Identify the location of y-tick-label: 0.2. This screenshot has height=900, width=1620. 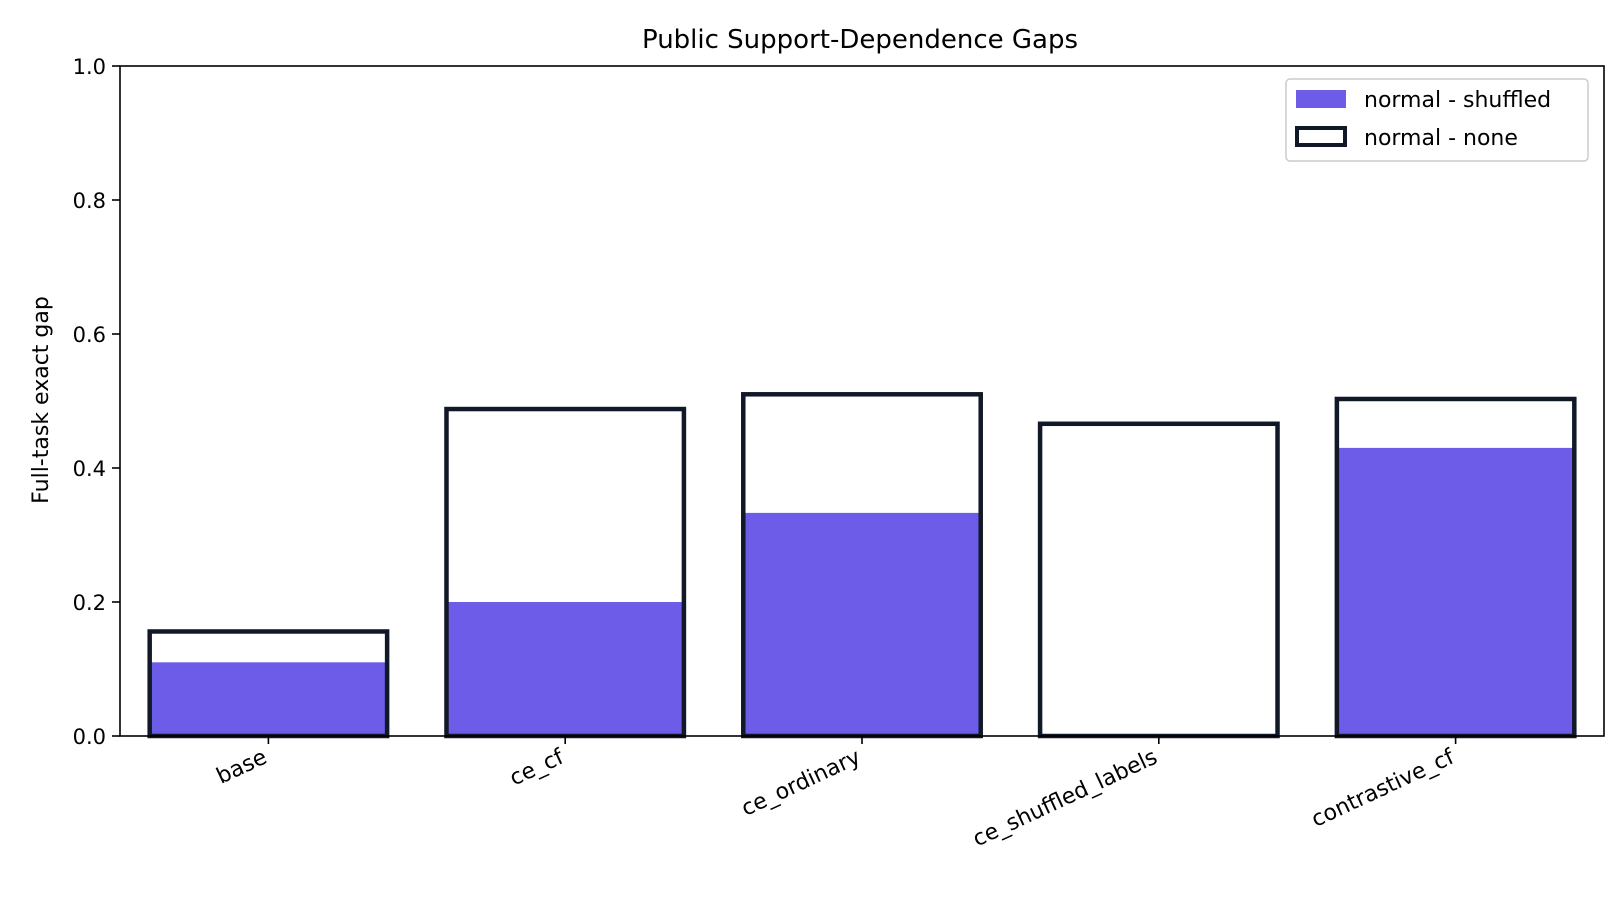
(89, 603).